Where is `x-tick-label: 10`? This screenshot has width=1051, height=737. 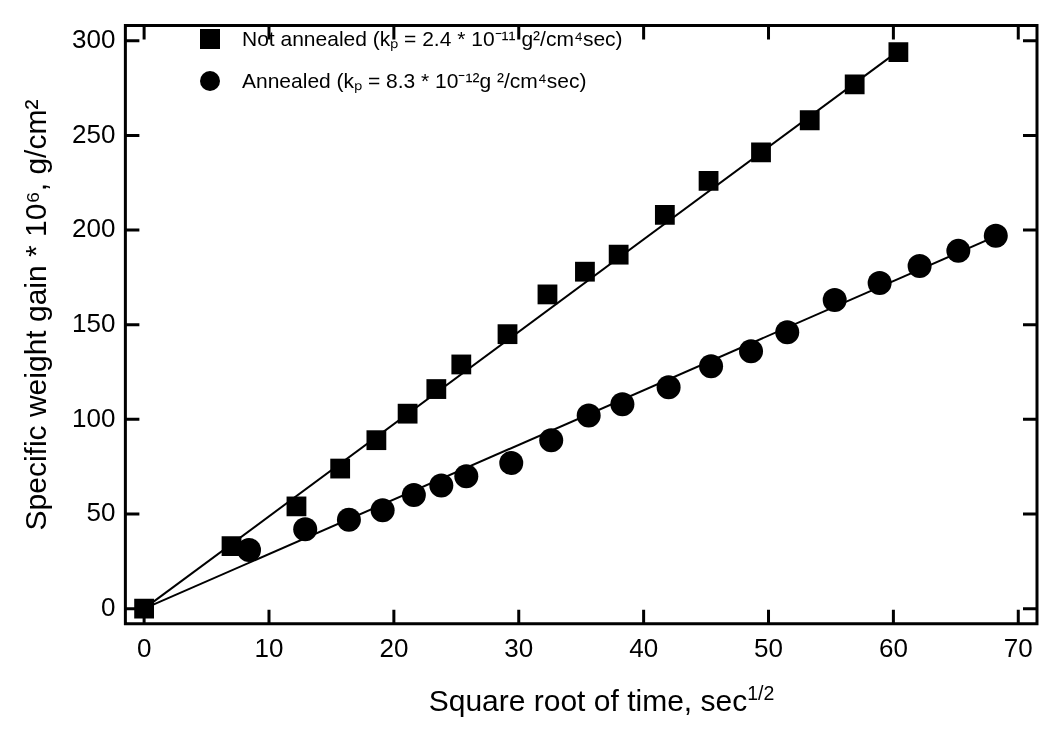
x-tick-label: 10 is located at coordinates (269, 647).